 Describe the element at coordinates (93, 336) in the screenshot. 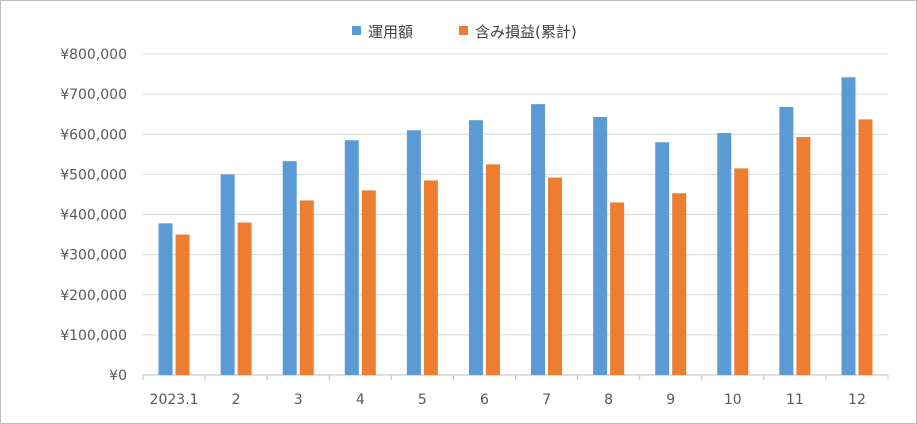

I see `y-tick-label: ¥100,000` at that location.